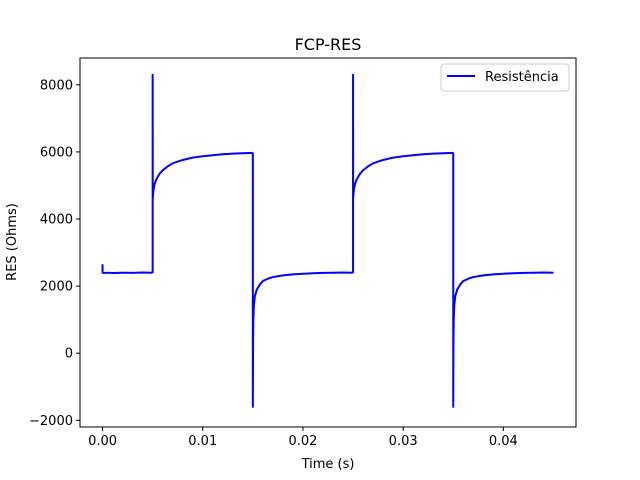  Describe the element at coordinates (69, 354) in the screenshot. I see `y-tick-label: 0` at that location.